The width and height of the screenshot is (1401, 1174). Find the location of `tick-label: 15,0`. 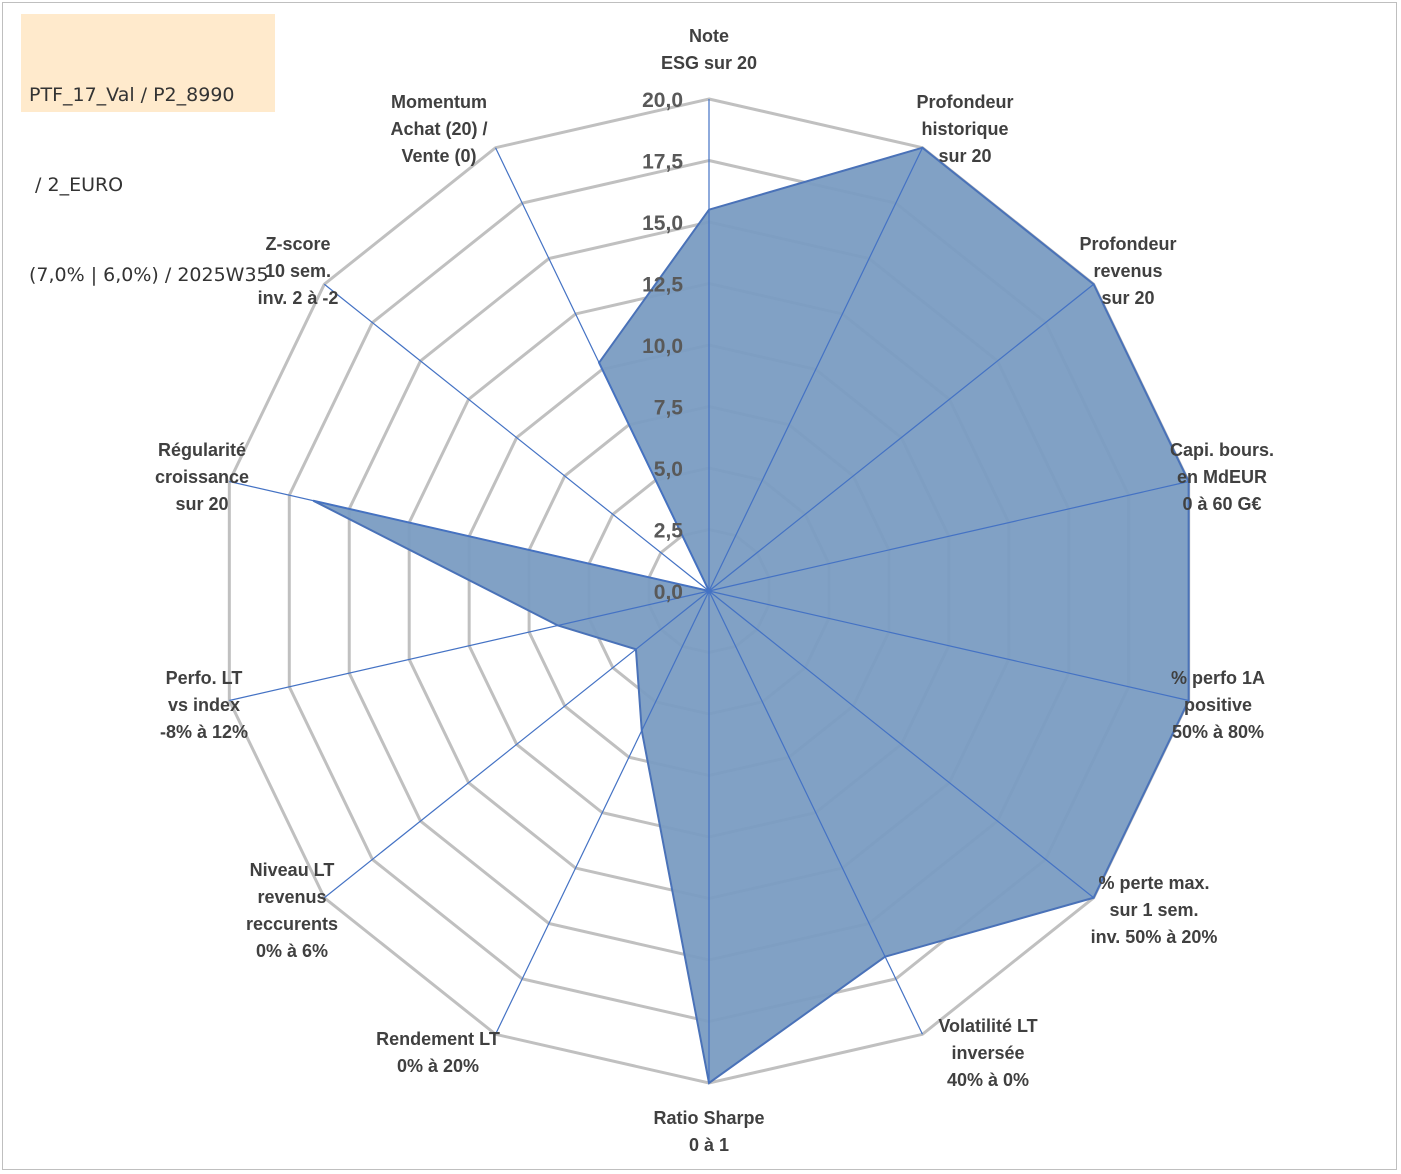

tick-label: 15,0 is located at coordinates (662, 223).